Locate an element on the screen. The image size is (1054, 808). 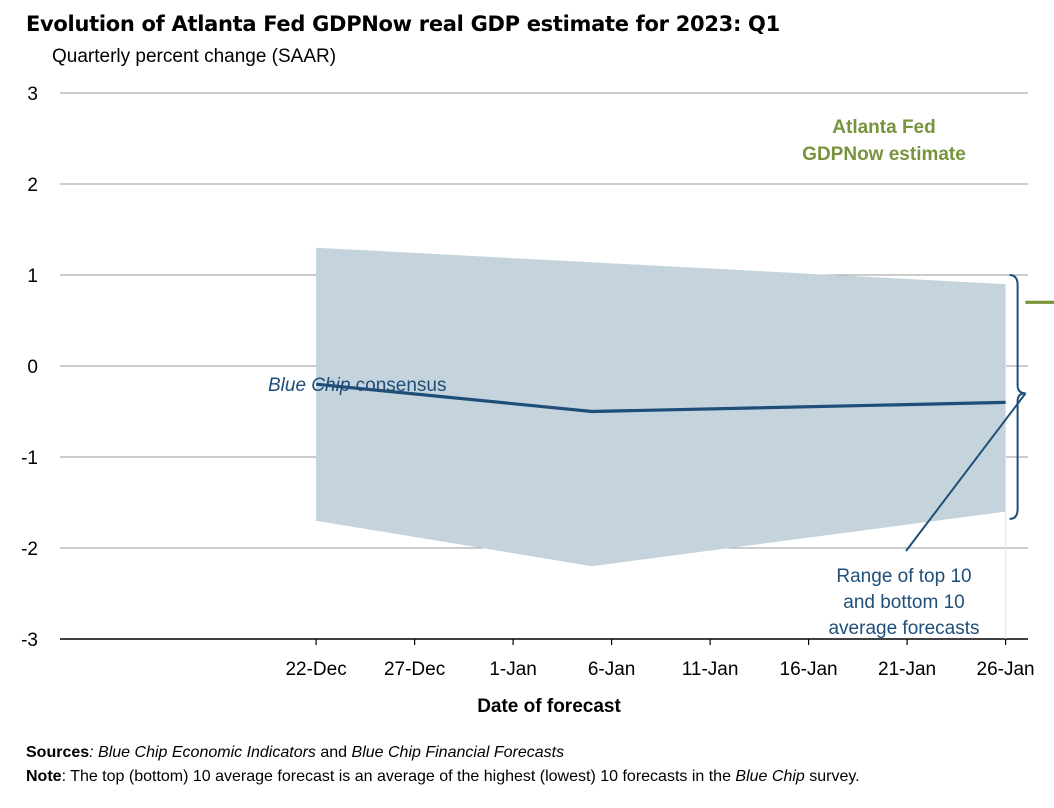
y-tick-label: -3 is located at coordinates (29, 640).